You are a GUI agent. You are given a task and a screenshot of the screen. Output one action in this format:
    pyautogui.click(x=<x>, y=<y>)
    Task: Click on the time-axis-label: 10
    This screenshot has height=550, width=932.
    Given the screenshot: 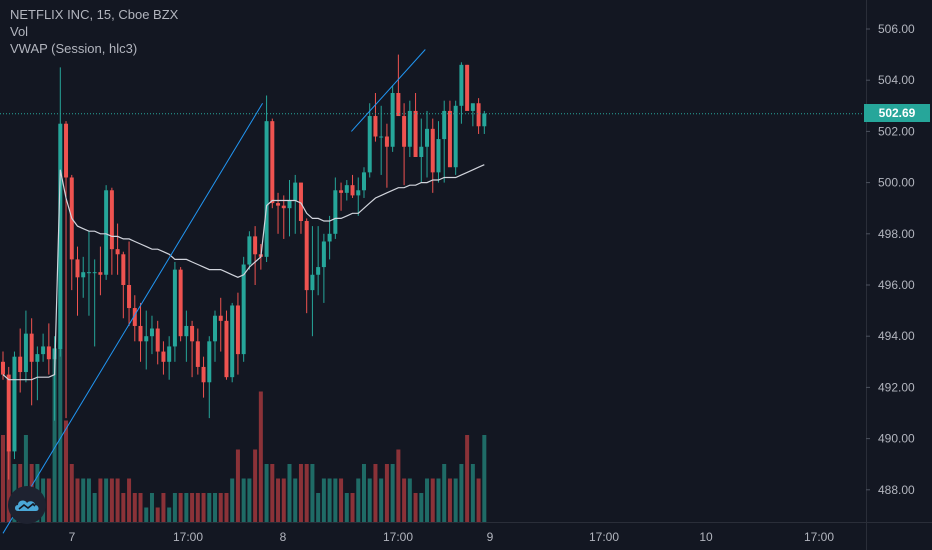 What is the action you would take?
    pyautogui.click(x=706, y=537)
    